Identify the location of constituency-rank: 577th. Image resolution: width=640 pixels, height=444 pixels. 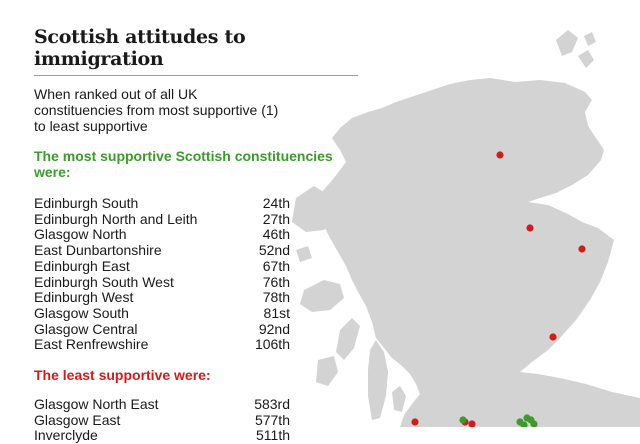
(272, 419).